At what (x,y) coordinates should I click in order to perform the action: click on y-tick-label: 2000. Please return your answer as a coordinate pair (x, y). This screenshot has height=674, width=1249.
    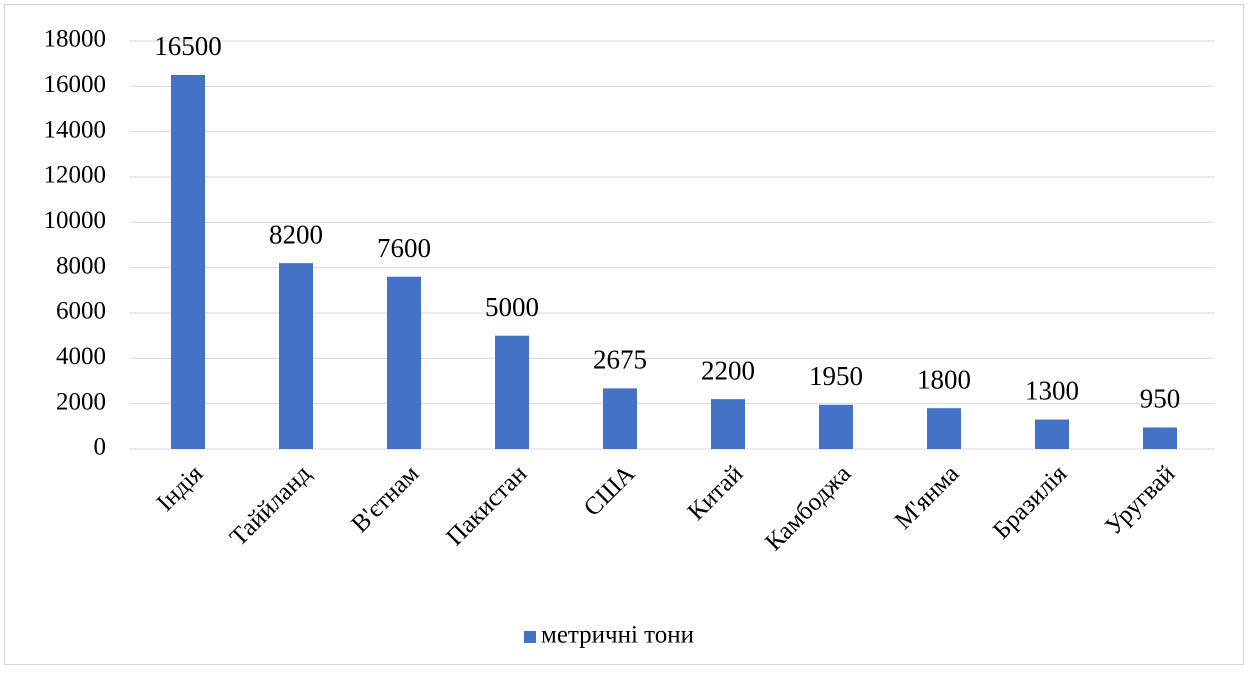
    Looking at the image, I should click on (81, 401).